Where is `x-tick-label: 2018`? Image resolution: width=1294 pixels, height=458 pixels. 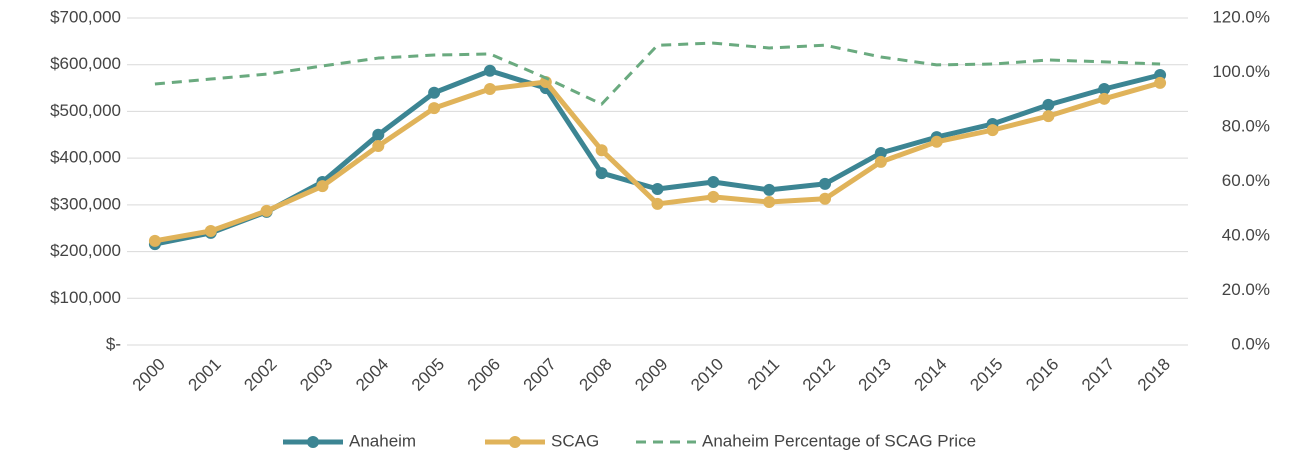
x-tick-label: 2018 is located at coordinates (1154, 375).